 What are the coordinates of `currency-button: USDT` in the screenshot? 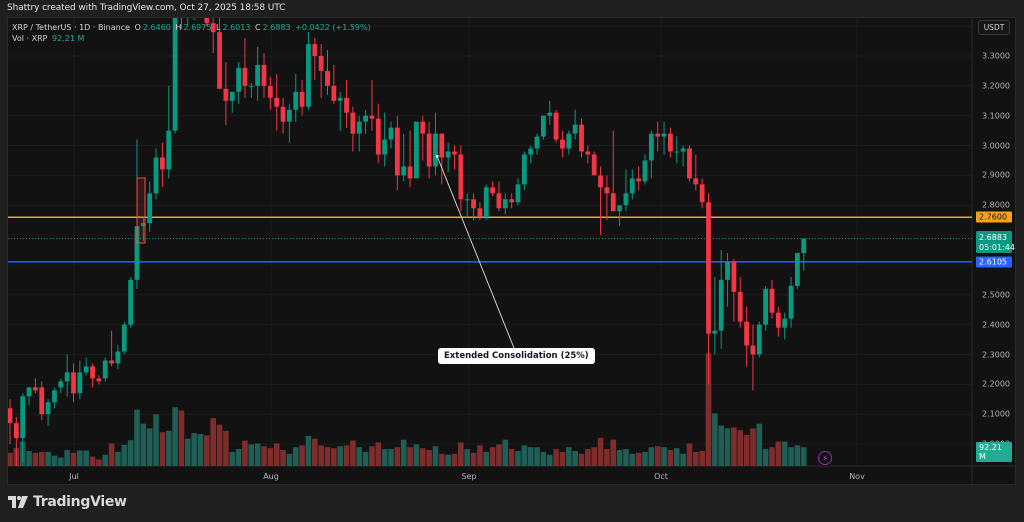 It's located at (994, 27).